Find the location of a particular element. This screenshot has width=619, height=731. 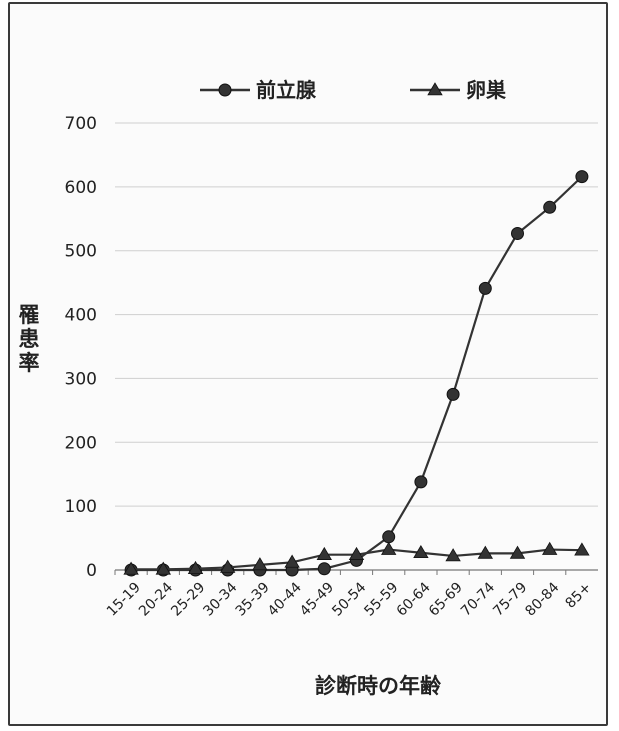

x-tick-label: 80-84 is located at coordinates (542, 599).